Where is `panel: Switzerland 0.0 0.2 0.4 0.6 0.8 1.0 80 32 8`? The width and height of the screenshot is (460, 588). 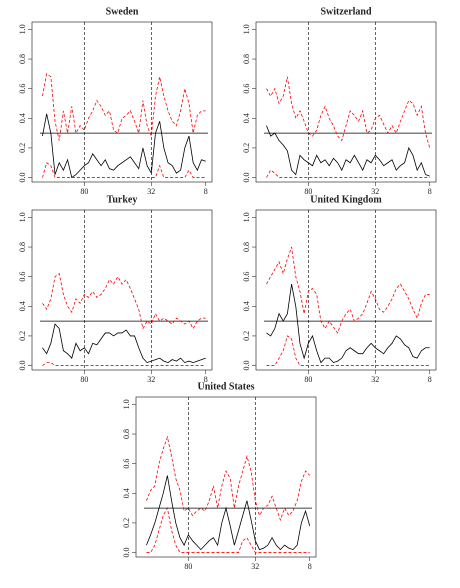
panel: Switzerland 0.0 0.2 0.4 0.6 0.8 1.0 80 32 8 is located at coordinates (339, 101).